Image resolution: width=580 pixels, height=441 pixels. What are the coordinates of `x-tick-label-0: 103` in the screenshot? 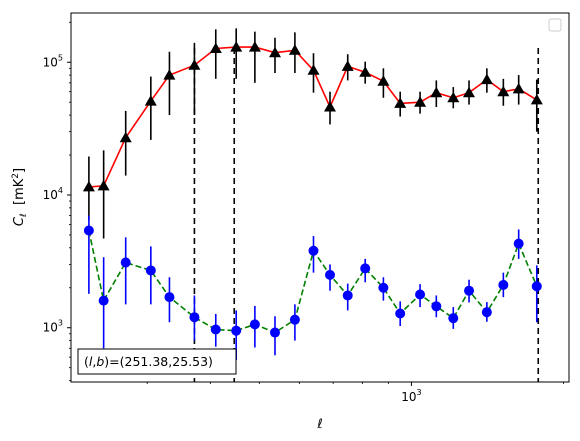 It's located at (411, 396).